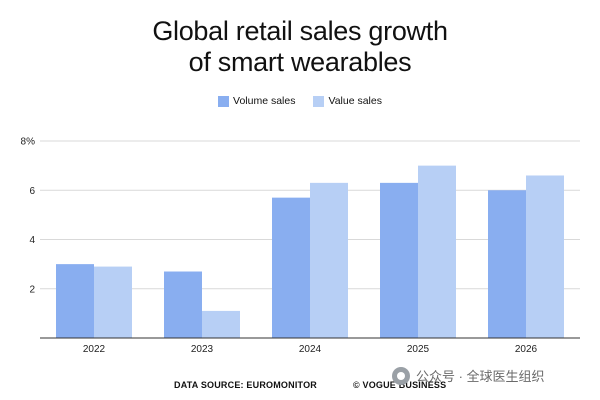 Image resolution: width=600 pixels, height=400 pixels. I want to click on watermark: 公众号 · 全球医生组织, so click(468, 375).